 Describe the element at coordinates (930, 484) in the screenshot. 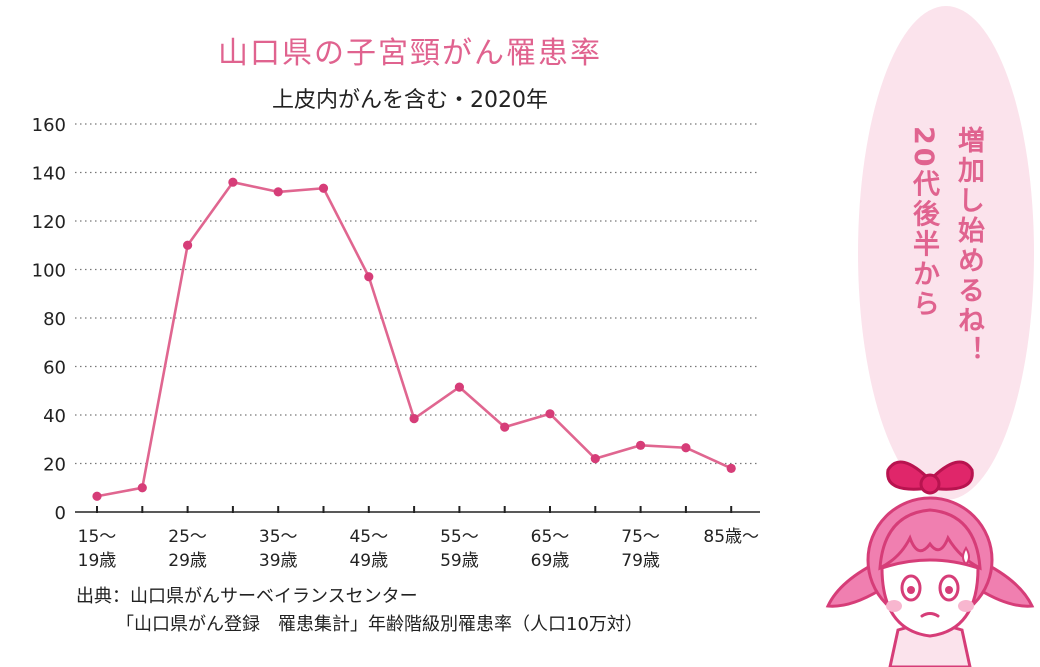

I see `bow-knot` at that location.